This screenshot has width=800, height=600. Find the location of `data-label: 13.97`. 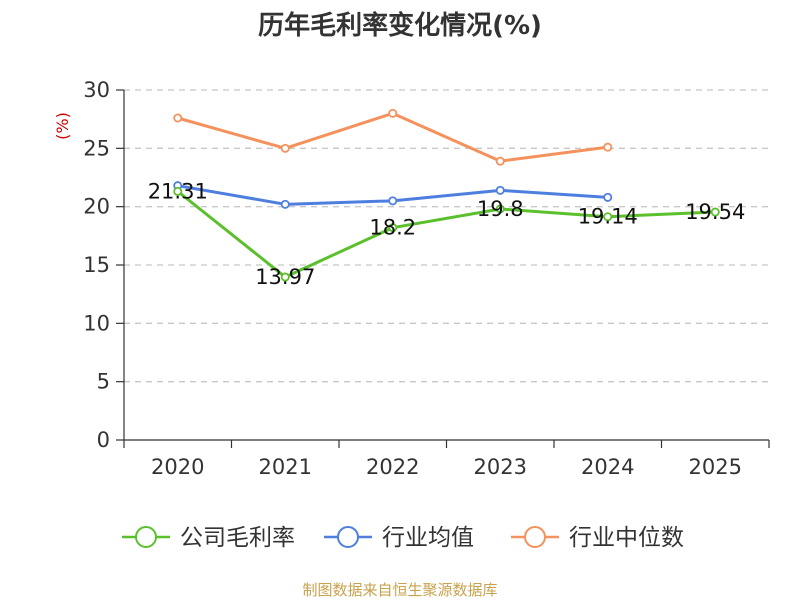

data-label: 13.97 is located at coordinates (285, 277).